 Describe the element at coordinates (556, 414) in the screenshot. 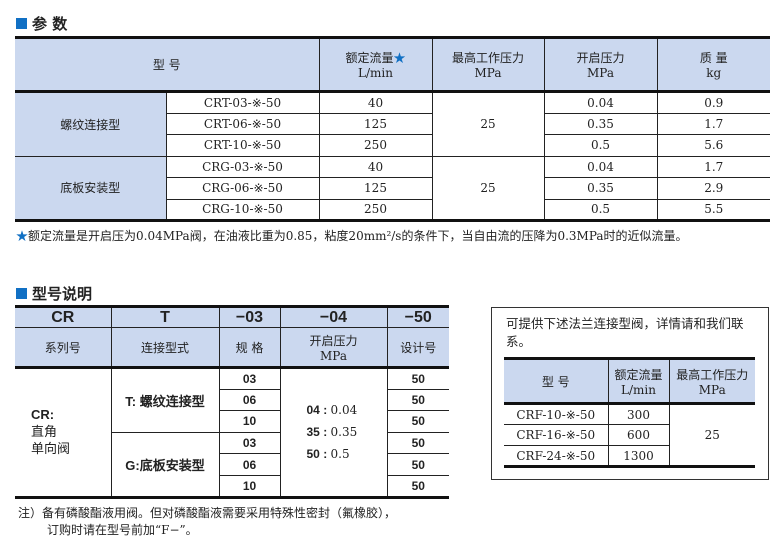

I see `flange-model-cell: CRF-10-※-50` at that location.